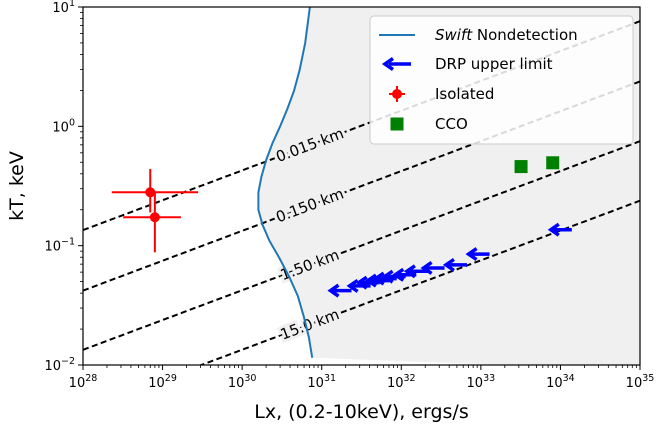 Image resolution: width=657 pixels, height=425 pixels. I want to click on x-tick-exponent: 32, so click(410, 378).